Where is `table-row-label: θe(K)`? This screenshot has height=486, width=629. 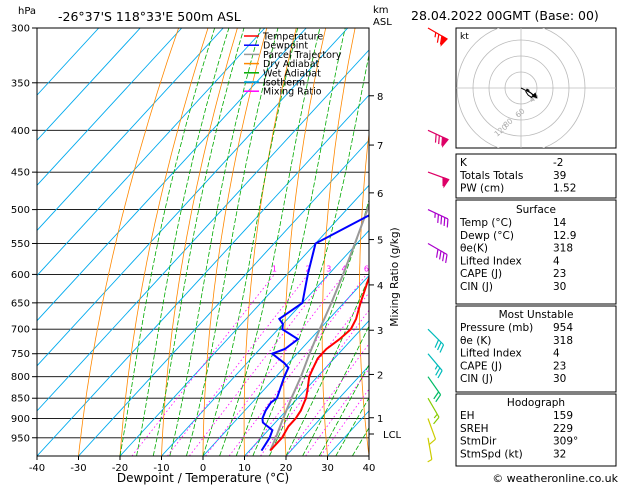 table-row-label: θe(K) is located at coordinates (474, 249).